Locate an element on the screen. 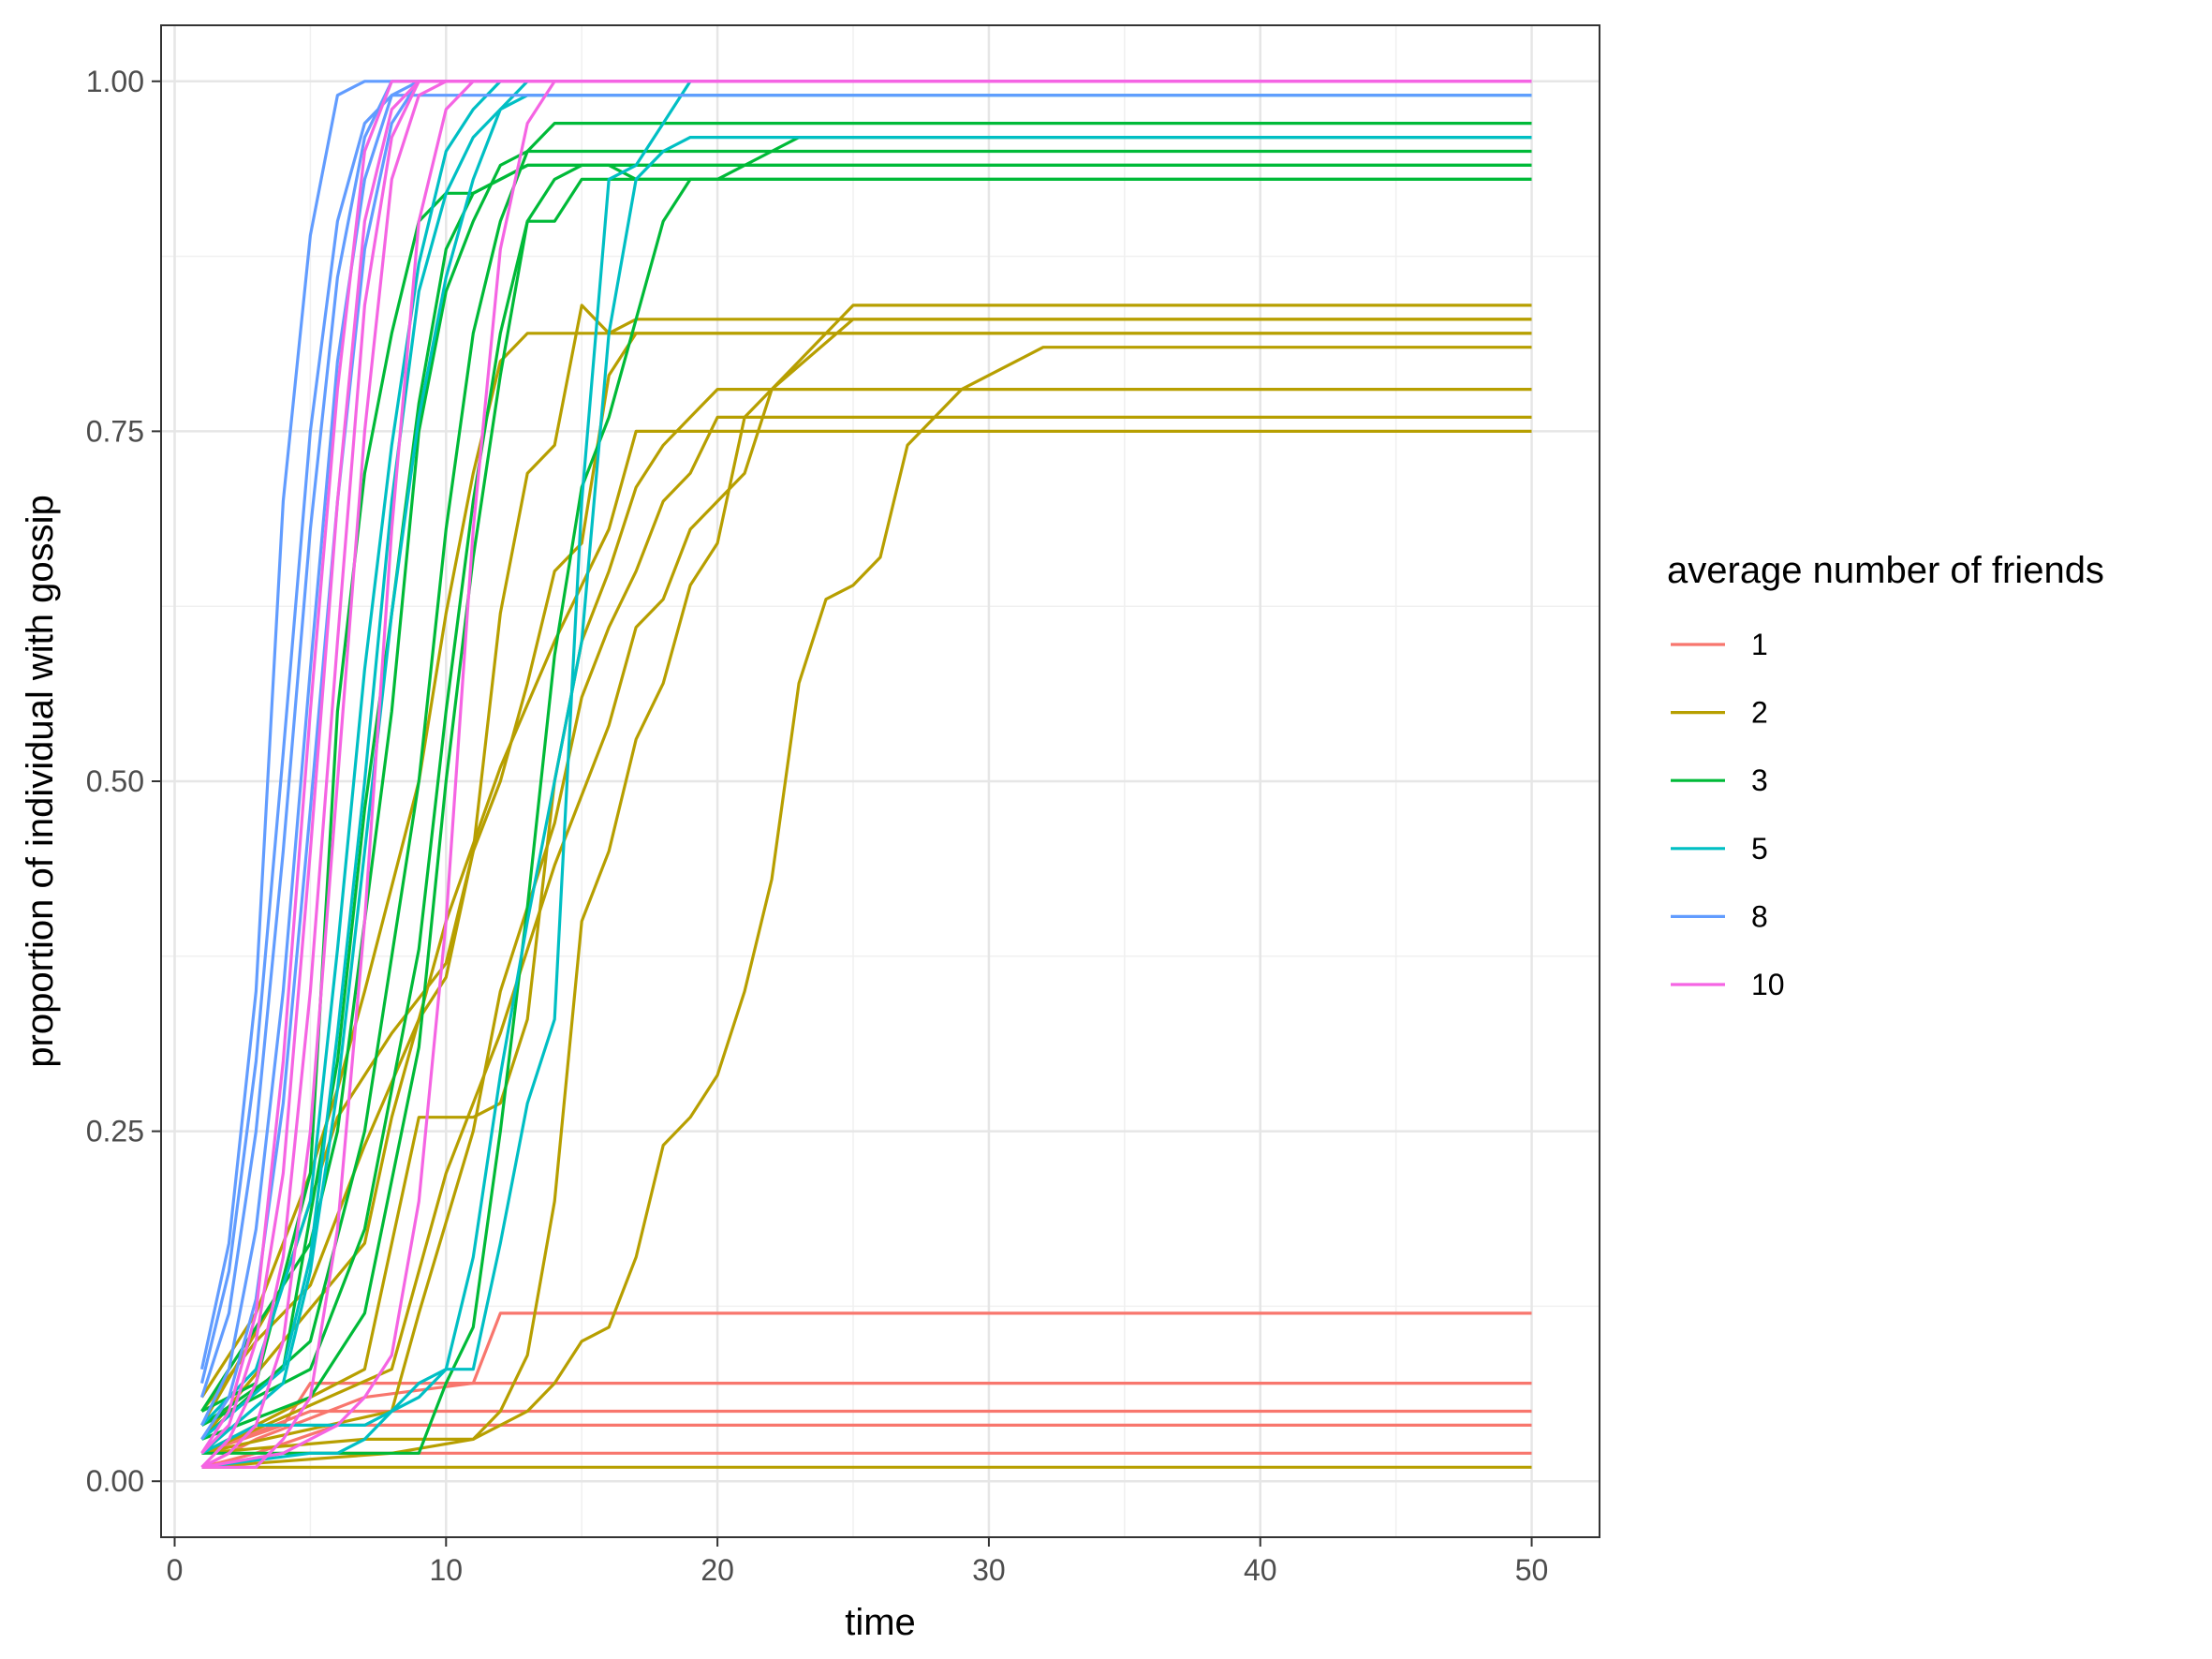 This screenshot has height=1659, width=2212. y-axis-ticks: 0.00 0.25 0.50 0.75 1.00 is located at coordinates (123, 782).